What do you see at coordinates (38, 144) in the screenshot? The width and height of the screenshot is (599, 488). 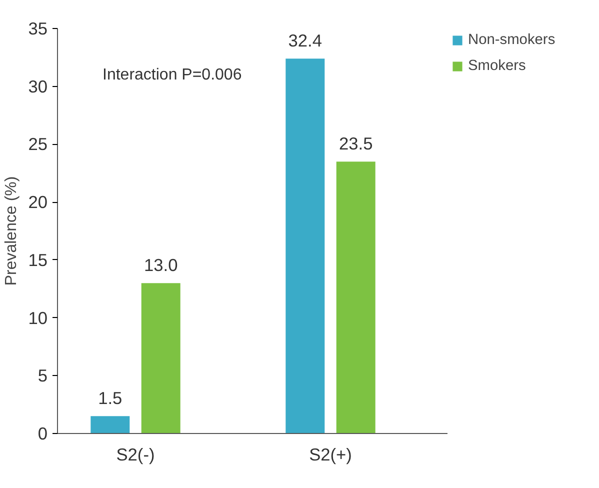 I see `y-tick-label: 25` at bounding box center [38, 144].